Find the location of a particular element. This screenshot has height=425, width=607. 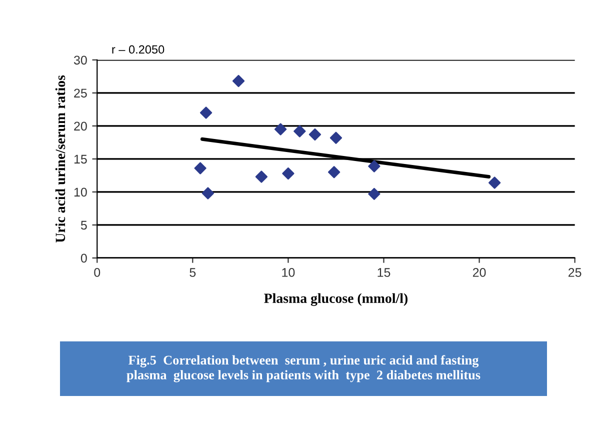

caption: Fig.5 Correlation between serum , urine uric acid and fasting plasma glucose levels in patients with type 2 diabetes mellitus is located at coordinates (303, 368).